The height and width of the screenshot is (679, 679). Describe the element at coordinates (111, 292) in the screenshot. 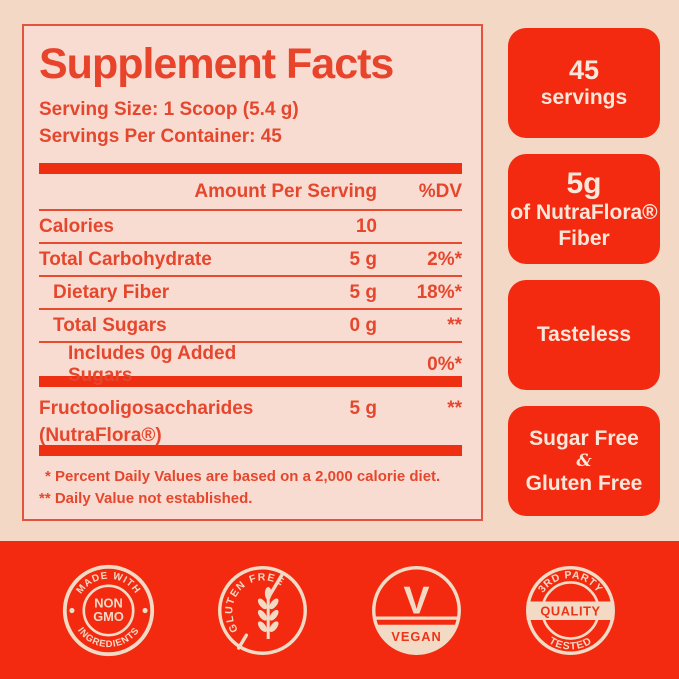

I see `row-name: Dietary Fiber` at that location.